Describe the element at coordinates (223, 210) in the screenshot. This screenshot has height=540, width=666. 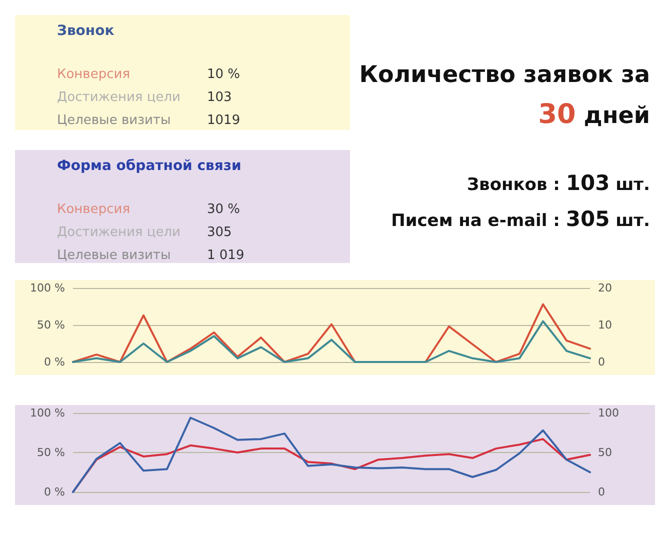
I see `text: 30 %` at that location.